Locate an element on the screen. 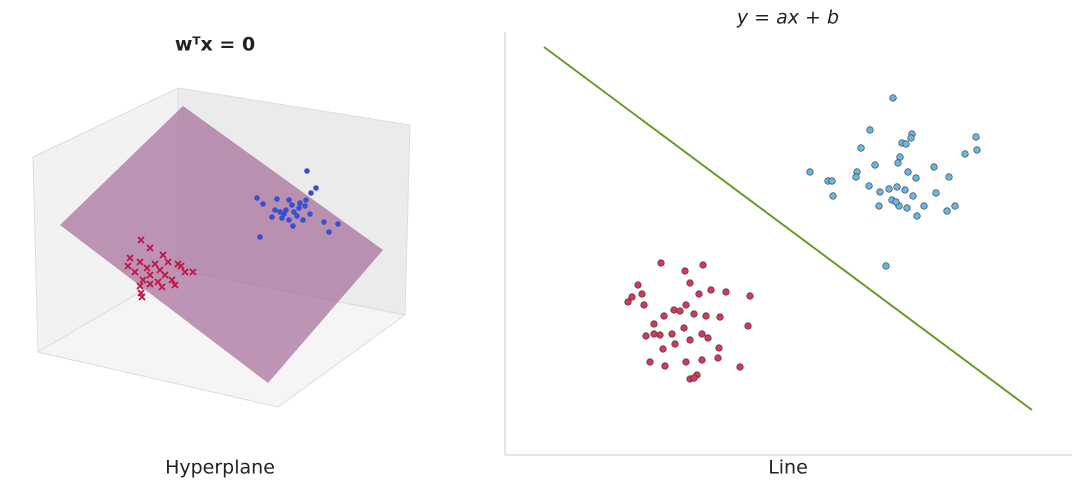 This screenshot has width=1080, height=494. x-label: Hyperplane is located at coordinates (220, 468).